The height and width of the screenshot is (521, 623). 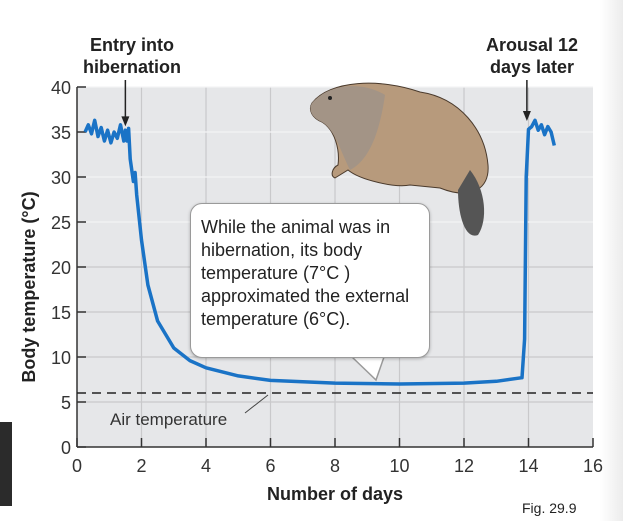 I want to click on x-tick-label: 8, so click(x=335, y=466).